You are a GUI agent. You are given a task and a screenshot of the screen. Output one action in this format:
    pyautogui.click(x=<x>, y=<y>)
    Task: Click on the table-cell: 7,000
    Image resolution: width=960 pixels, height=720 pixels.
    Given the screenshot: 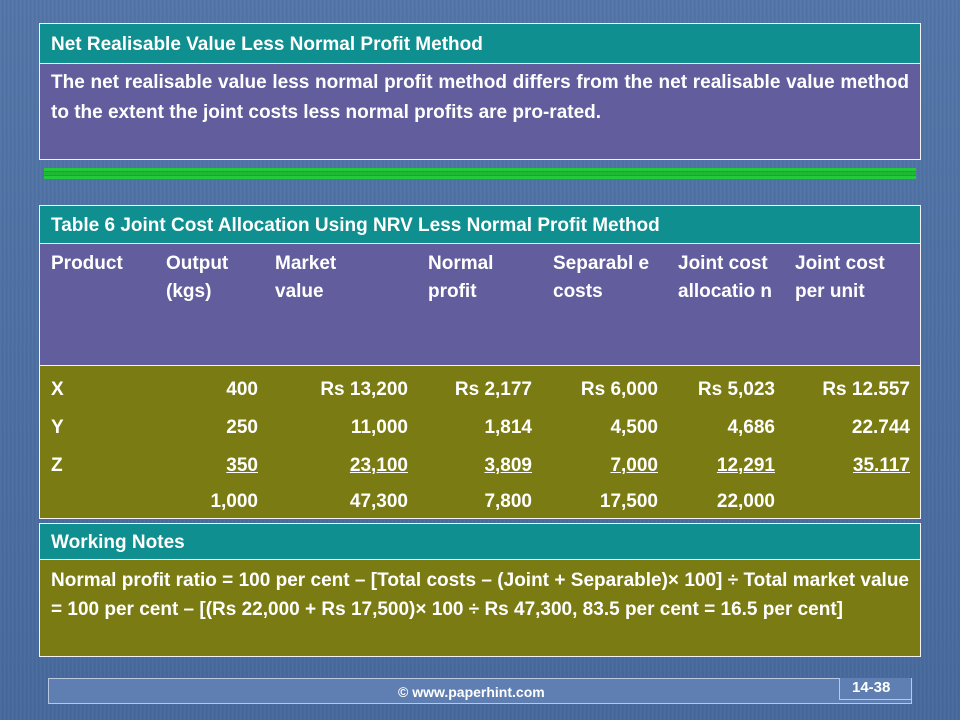 What is the action you would take?
    pyautogui.click(x=634, y=465)
    